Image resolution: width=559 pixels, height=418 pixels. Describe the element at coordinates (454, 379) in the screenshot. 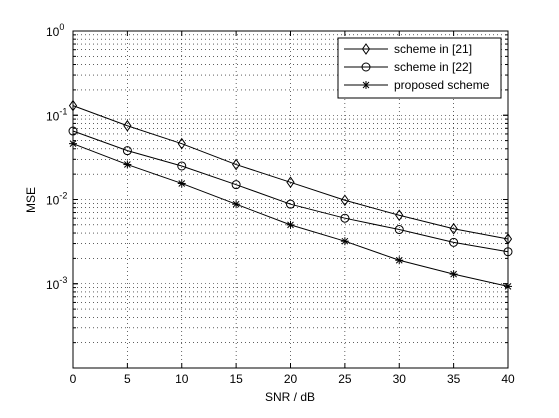

I see `x-tick-label: 35` at that location.